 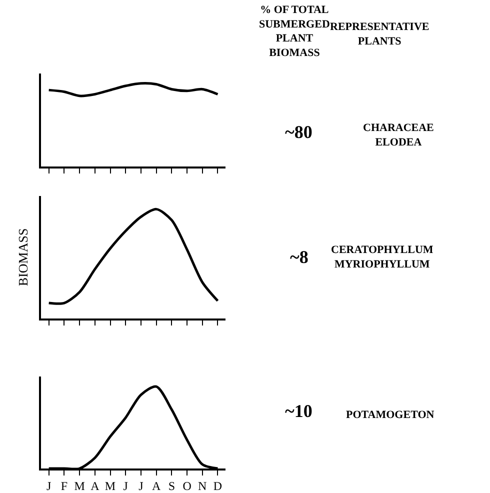 I want to click on x-tick-label: F, so click(x=64, y=485).